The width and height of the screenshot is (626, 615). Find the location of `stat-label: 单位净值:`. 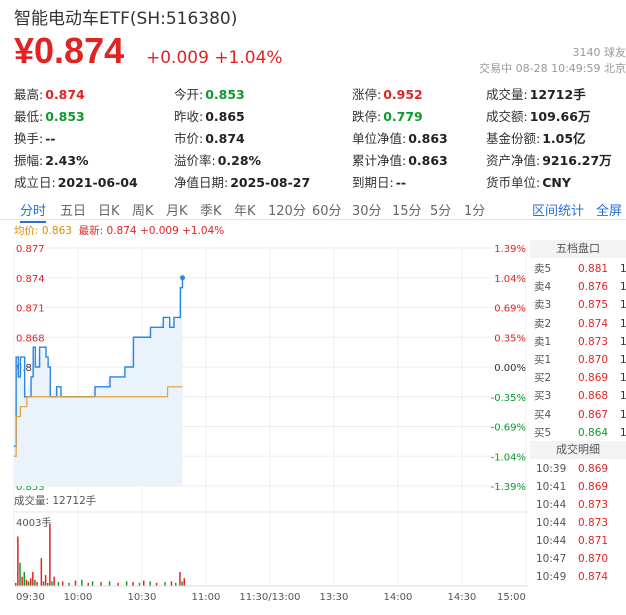

stat-label: 单位净值: is located at coordinates (379, 138).